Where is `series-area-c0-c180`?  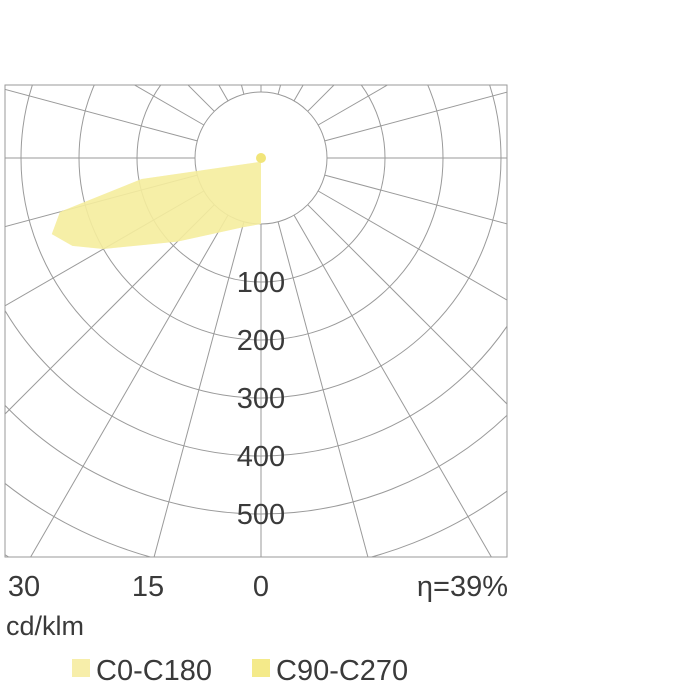 series-area-c0-c180 is located at coordinates (158, 202).